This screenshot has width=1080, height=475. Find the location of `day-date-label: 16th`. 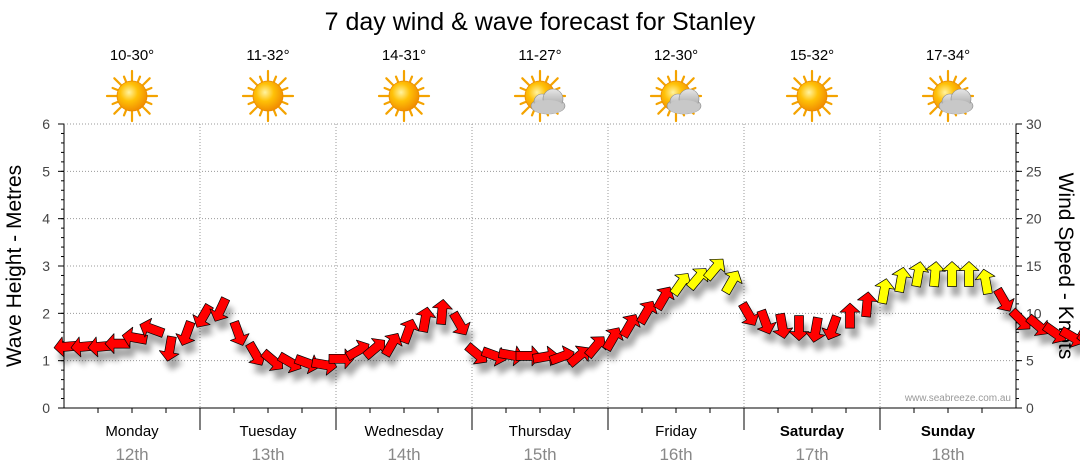

day-date-label: 16th is located at coordinates (675, 454).